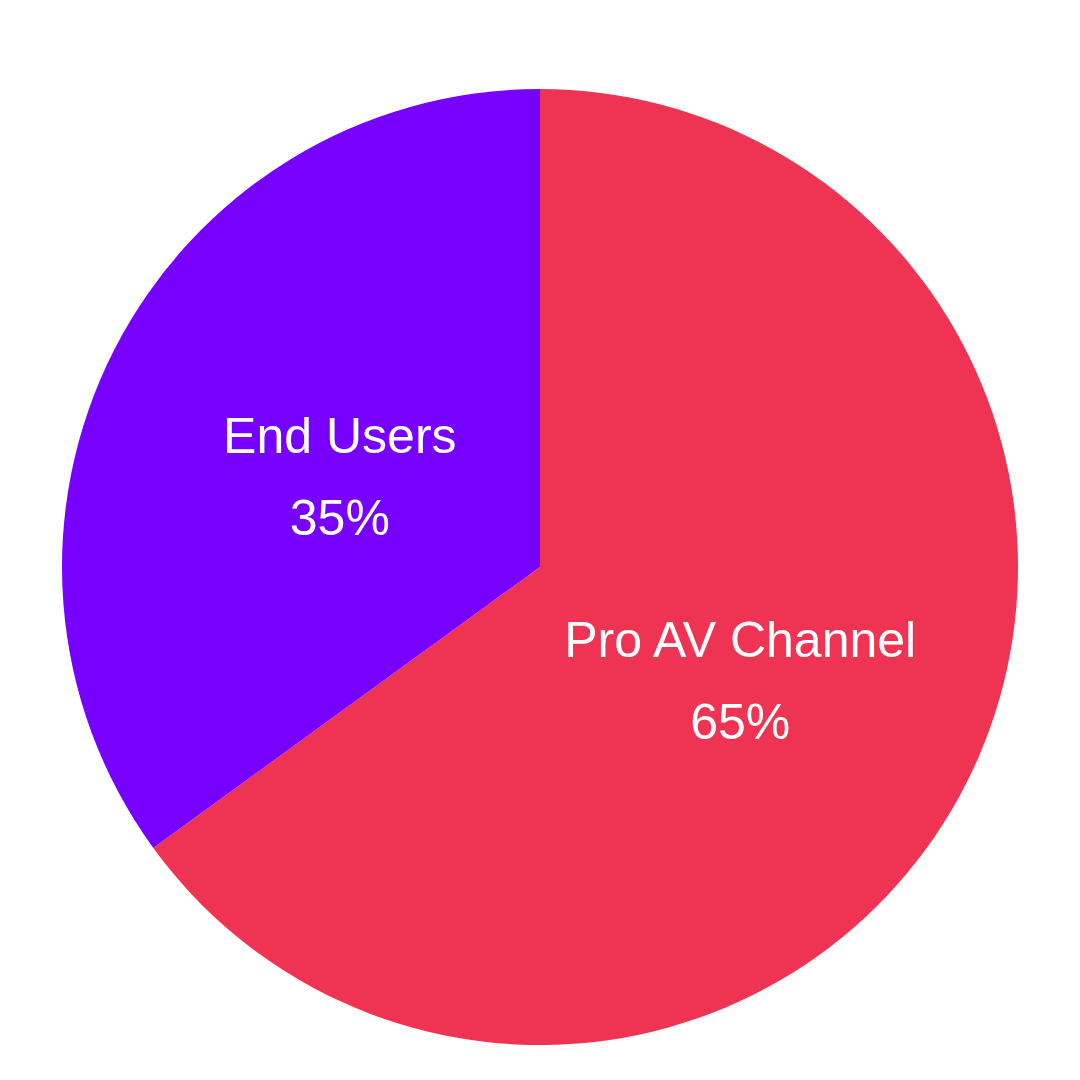 The image size is (1080, 1080). What do you see at coordinates (340, 436) in the screenshot?
I see `slice-label: End Users` at bounding box center [340, 436].